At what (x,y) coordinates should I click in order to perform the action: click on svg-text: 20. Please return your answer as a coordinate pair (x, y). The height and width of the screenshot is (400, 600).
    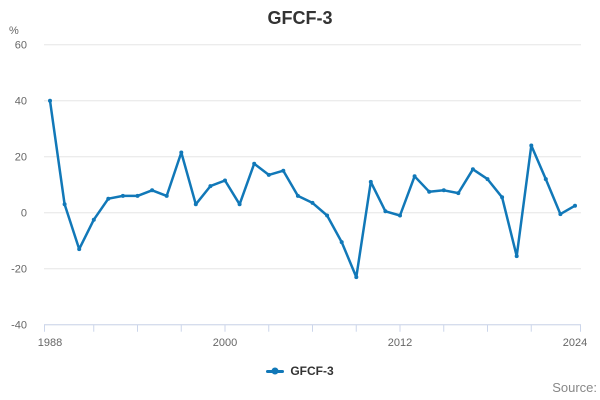
    Looking at the image, I should click on (21, 158).